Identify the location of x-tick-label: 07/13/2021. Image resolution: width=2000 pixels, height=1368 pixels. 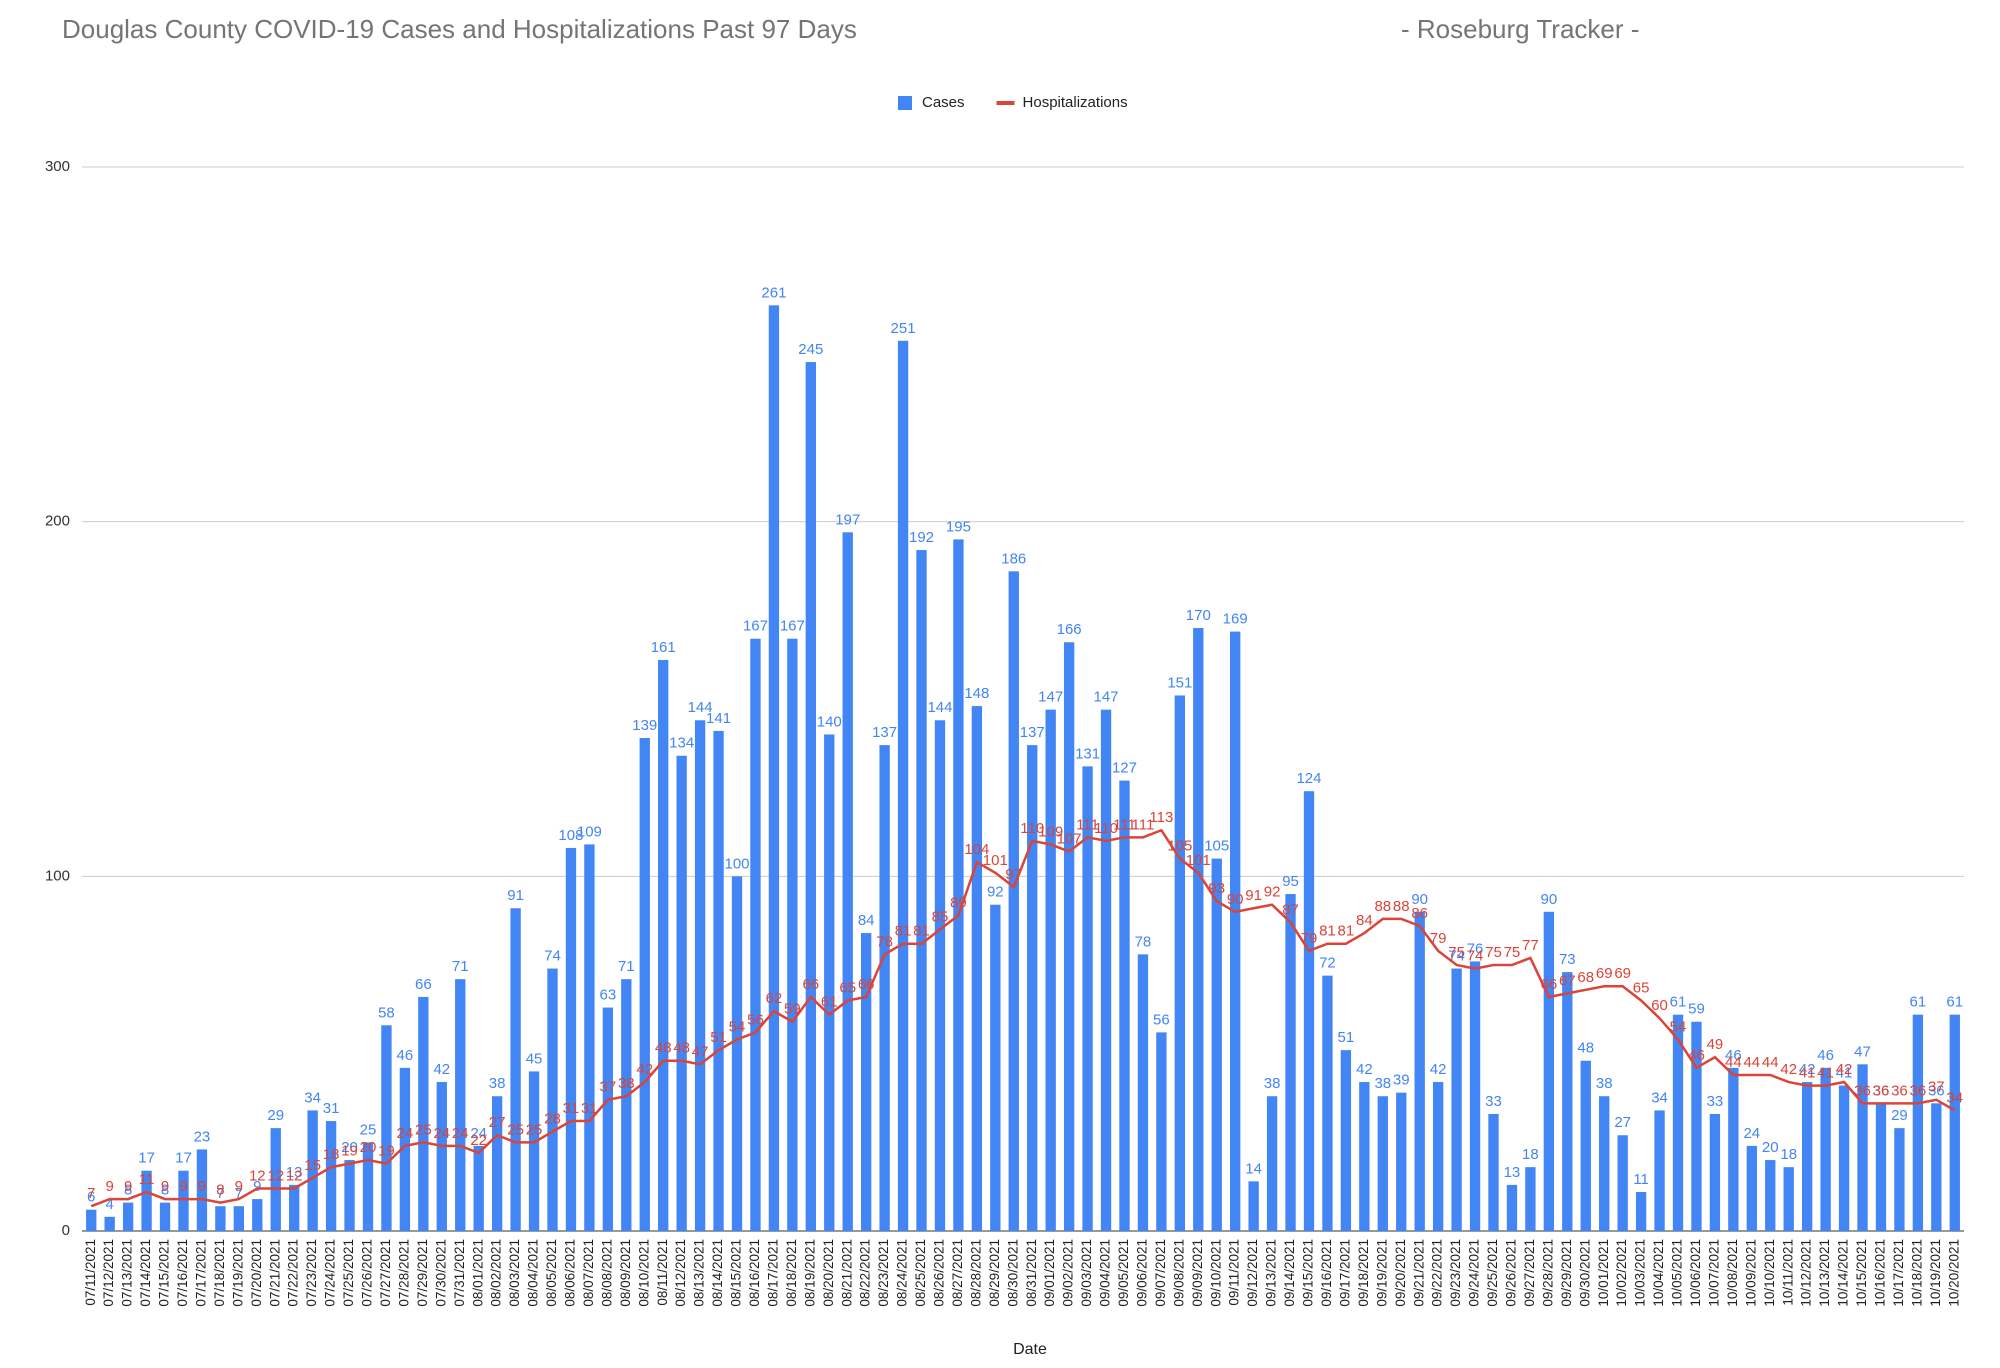
(127, 1273).